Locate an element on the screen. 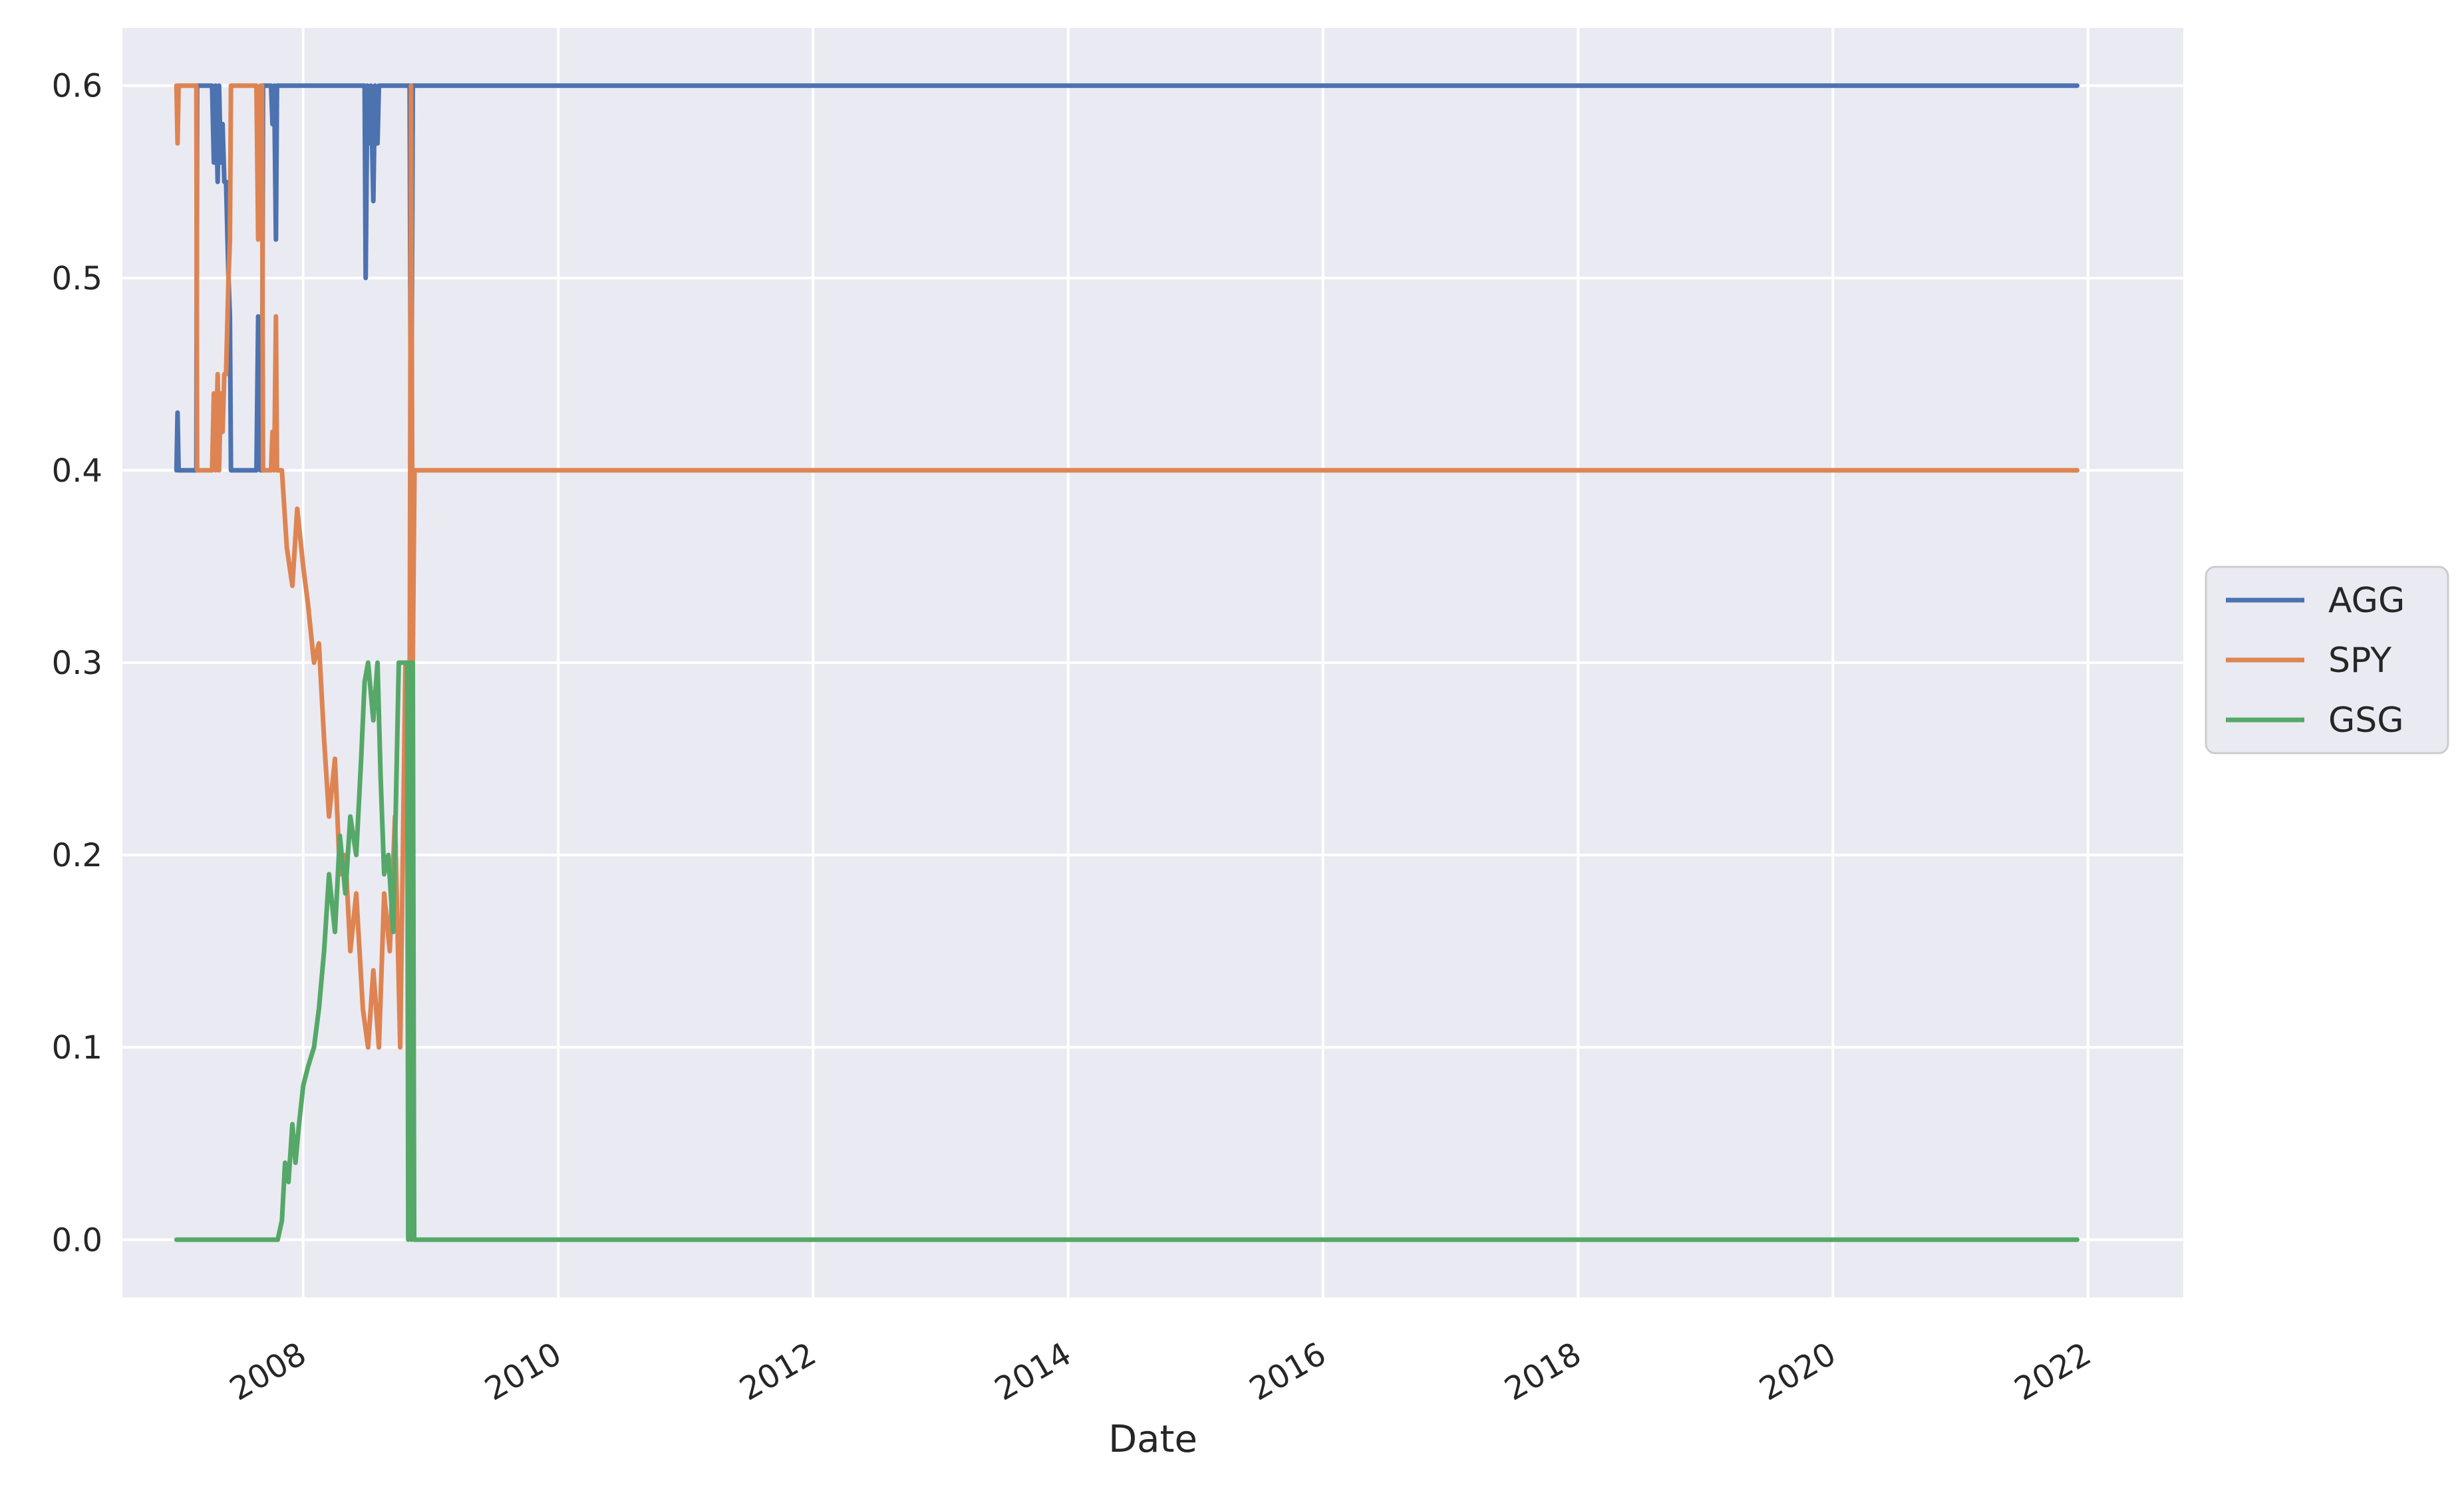 This screenshot has width=2464, height=1491. y-tick-label: 0.3 is located at coordinates (77, 663).